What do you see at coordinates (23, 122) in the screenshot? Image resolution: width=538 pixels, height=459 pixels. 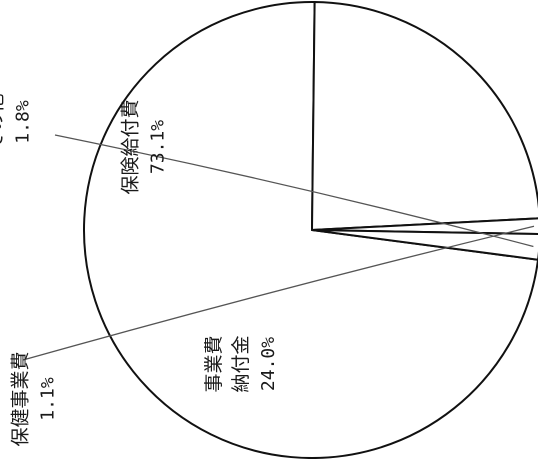 I see `slice-value-label: 1.8%` at bounding box center [23, 122].